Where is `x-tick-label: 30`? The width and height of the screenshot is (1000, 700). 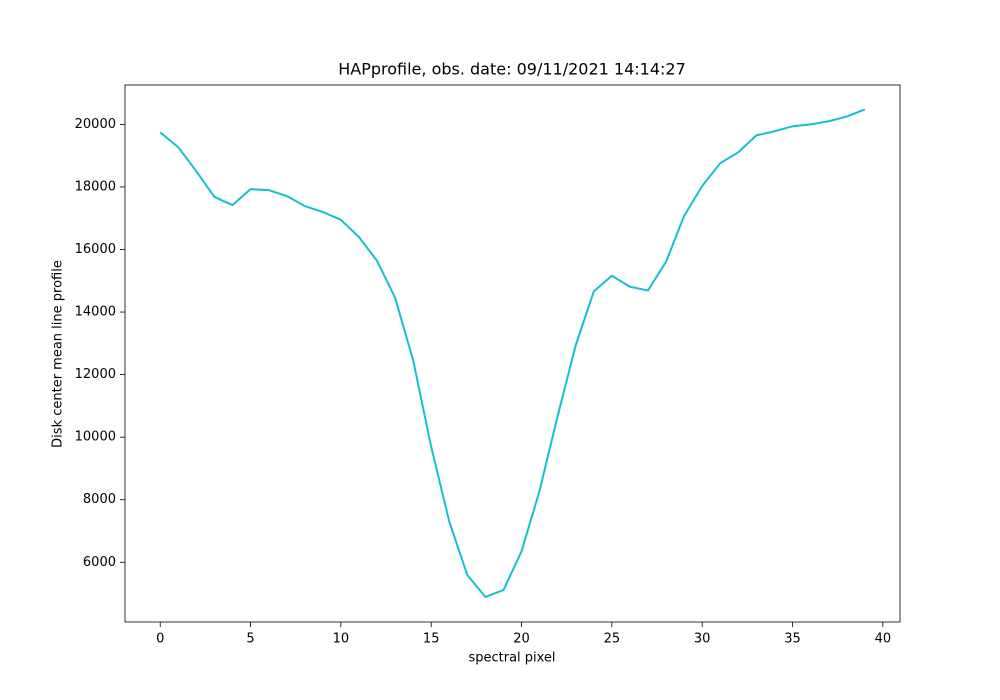
x-tick-label: 30 is located at coordinates (702, 639).